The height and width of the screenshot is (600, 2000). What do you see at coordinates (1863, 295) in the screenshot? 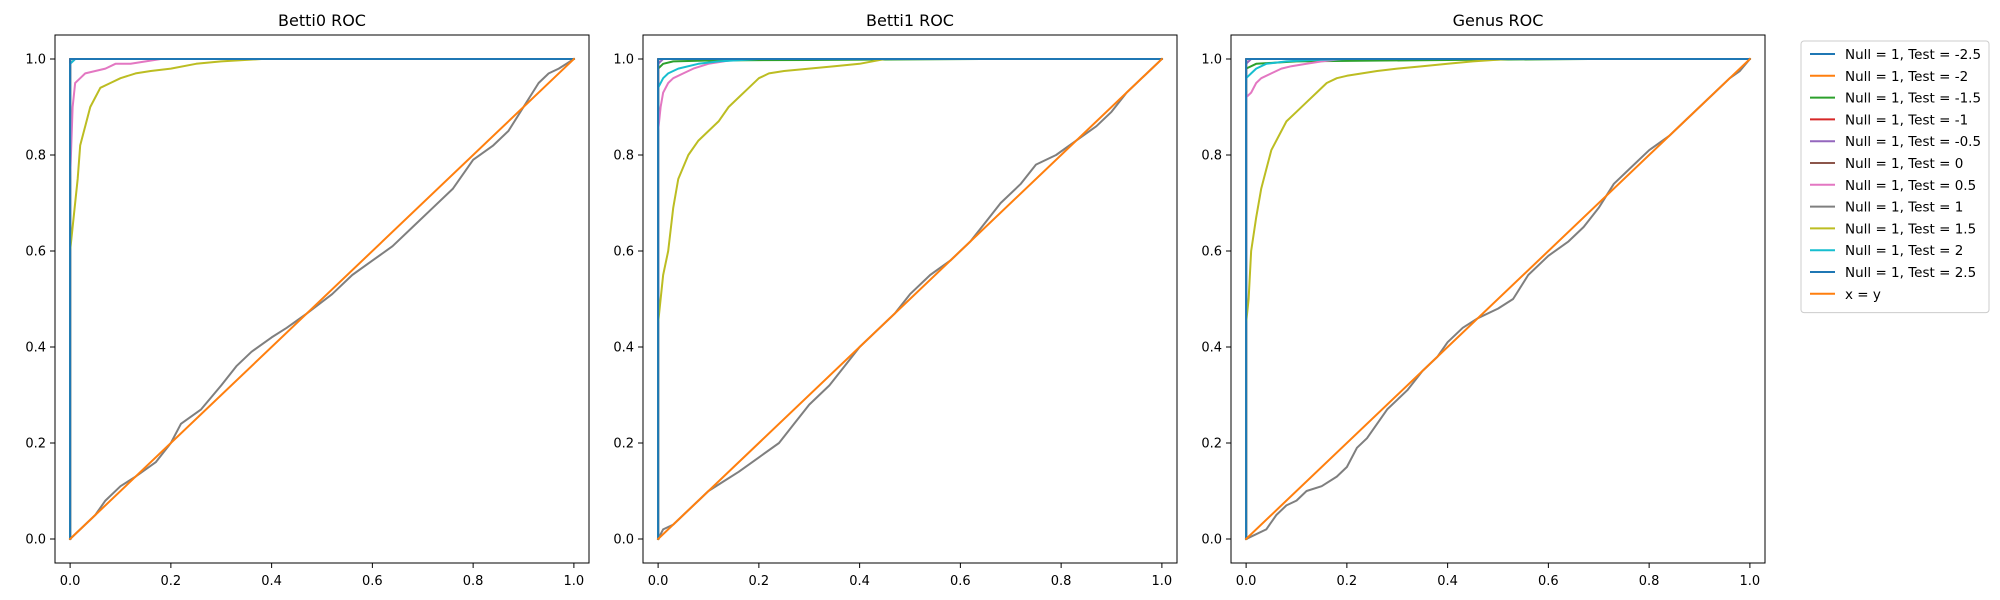
I see `legend-label: x = y` at bounding box center [1863, 295].